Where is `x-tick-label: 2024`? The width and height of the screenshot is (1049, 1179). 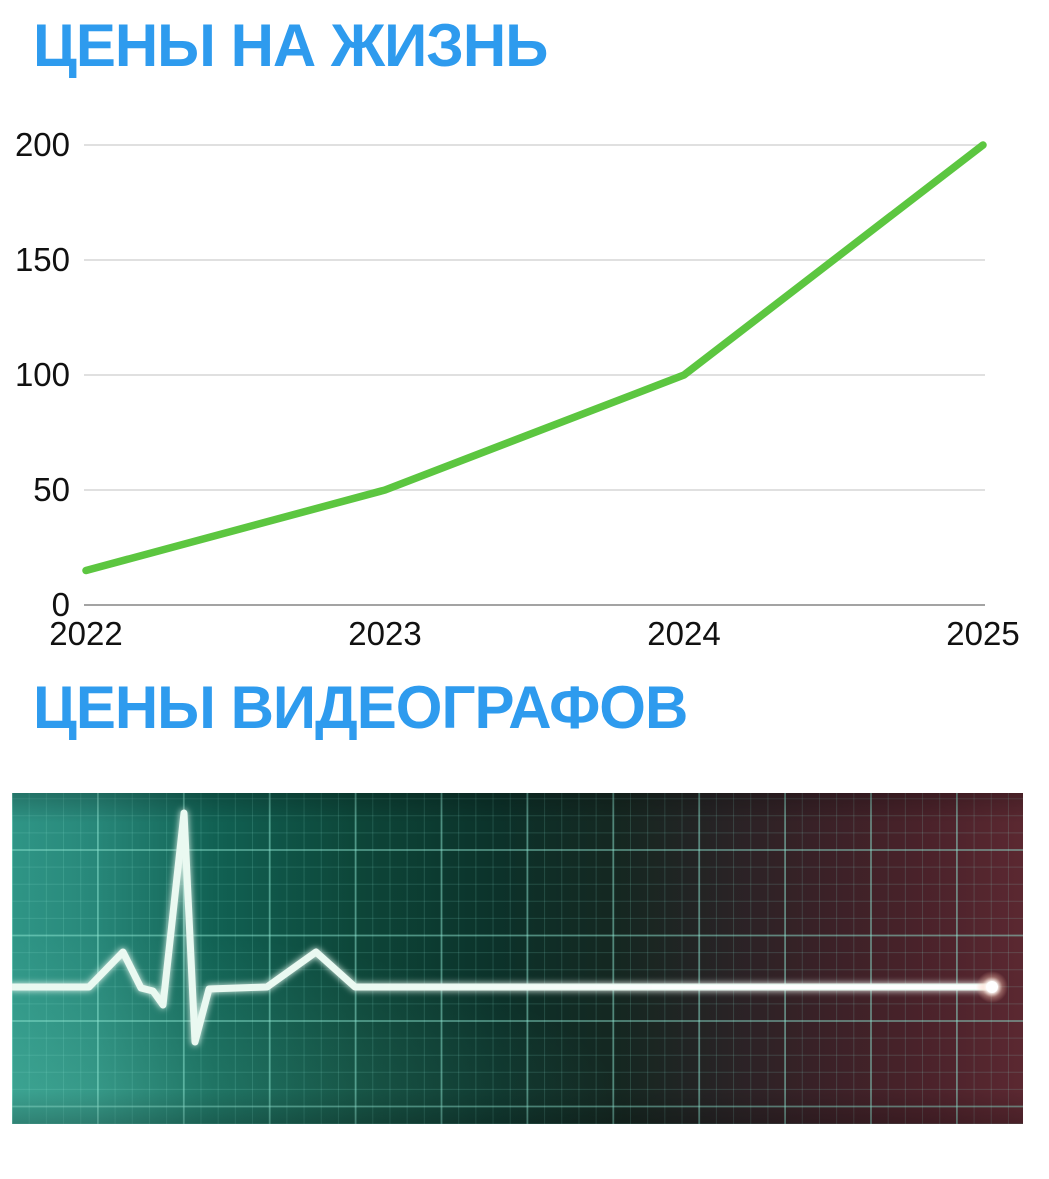
x-tick-label: 2024 is located at coordinates (683, 633).